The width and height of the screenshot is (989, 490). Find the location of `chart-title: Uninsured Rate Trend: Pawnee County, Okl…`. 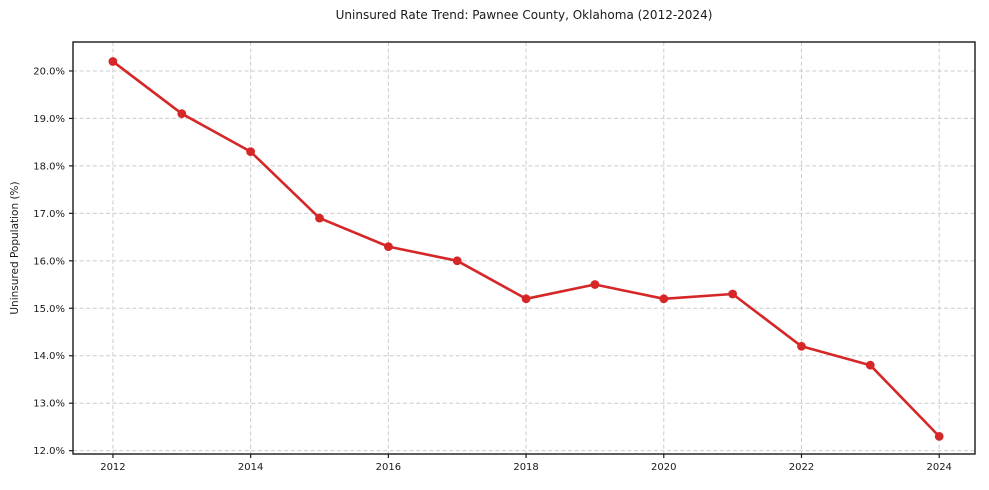

chart-title: Uninsured Rate Trend: Pawnee County, Okl… is located at coordinates (524, 15).